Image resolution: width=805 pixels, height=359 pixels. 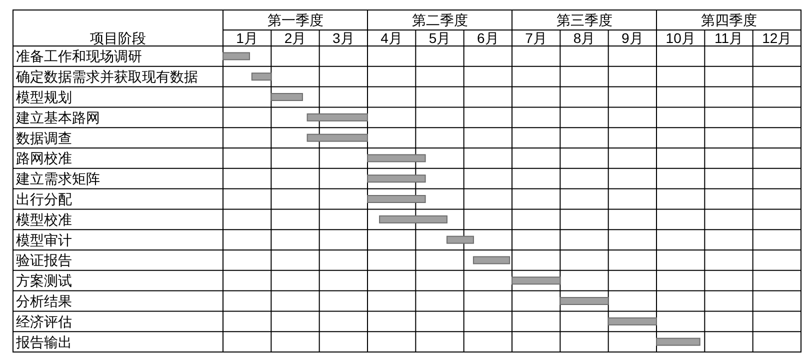 I want to click on x-tick-label: 6月, so click(x=488, y=38).